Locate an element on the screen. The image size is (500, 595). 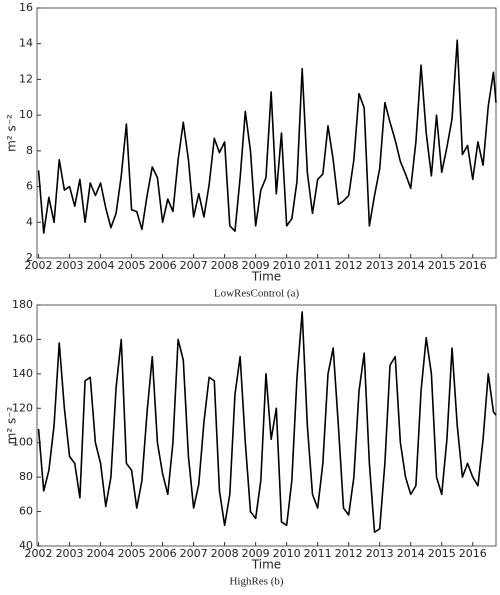
y-tick-label: 160 is located at coordinates (22, 338).